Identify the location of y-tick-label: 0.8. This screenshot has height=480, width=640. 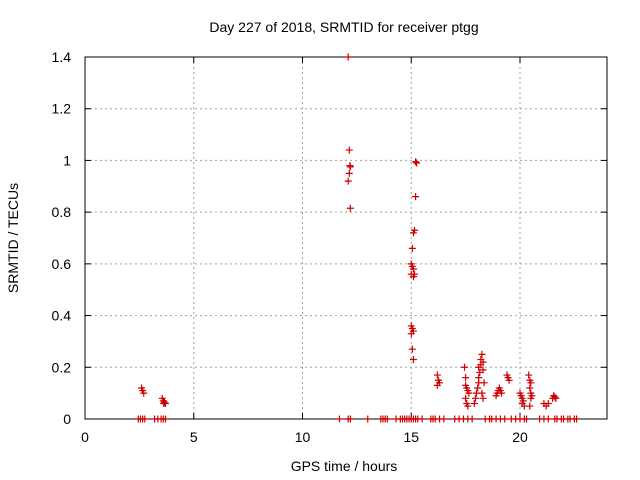
(62, 212).